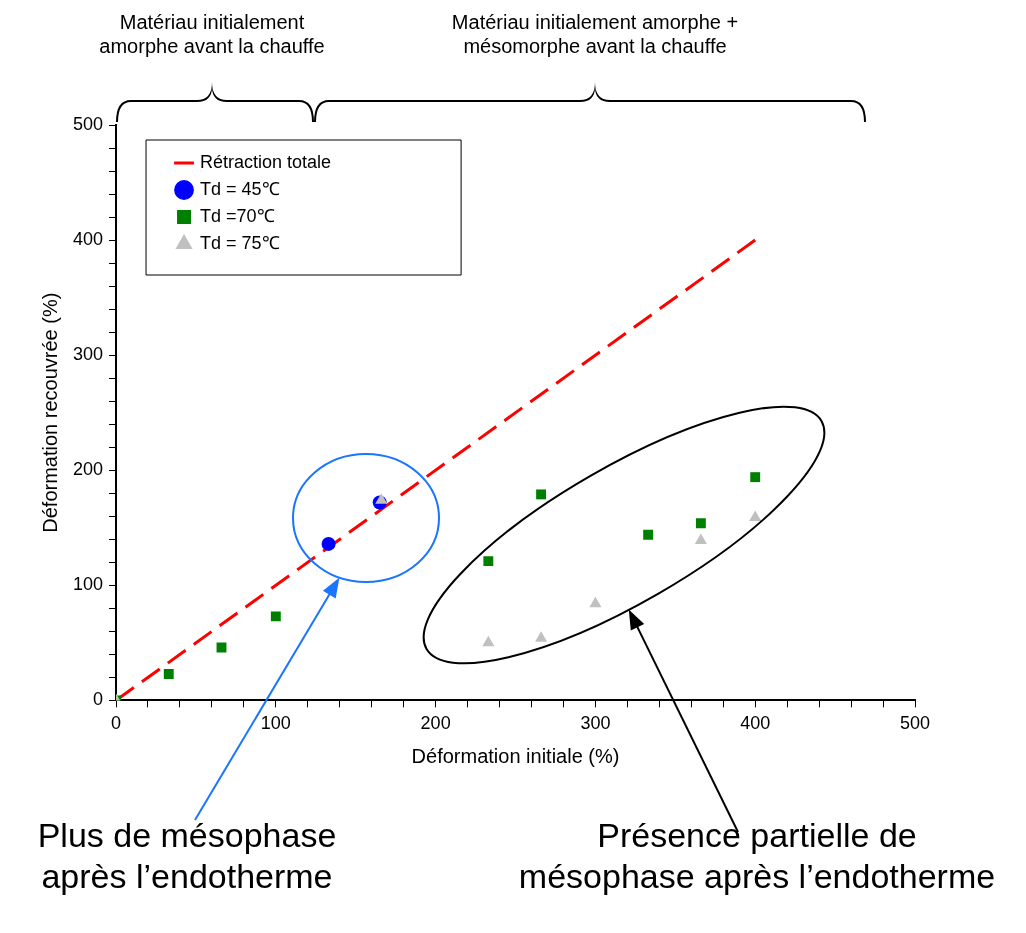  Describe the element at coordinates (240, 242) in the screenshot. I see `legend-label: Td = 75℃` at that location.